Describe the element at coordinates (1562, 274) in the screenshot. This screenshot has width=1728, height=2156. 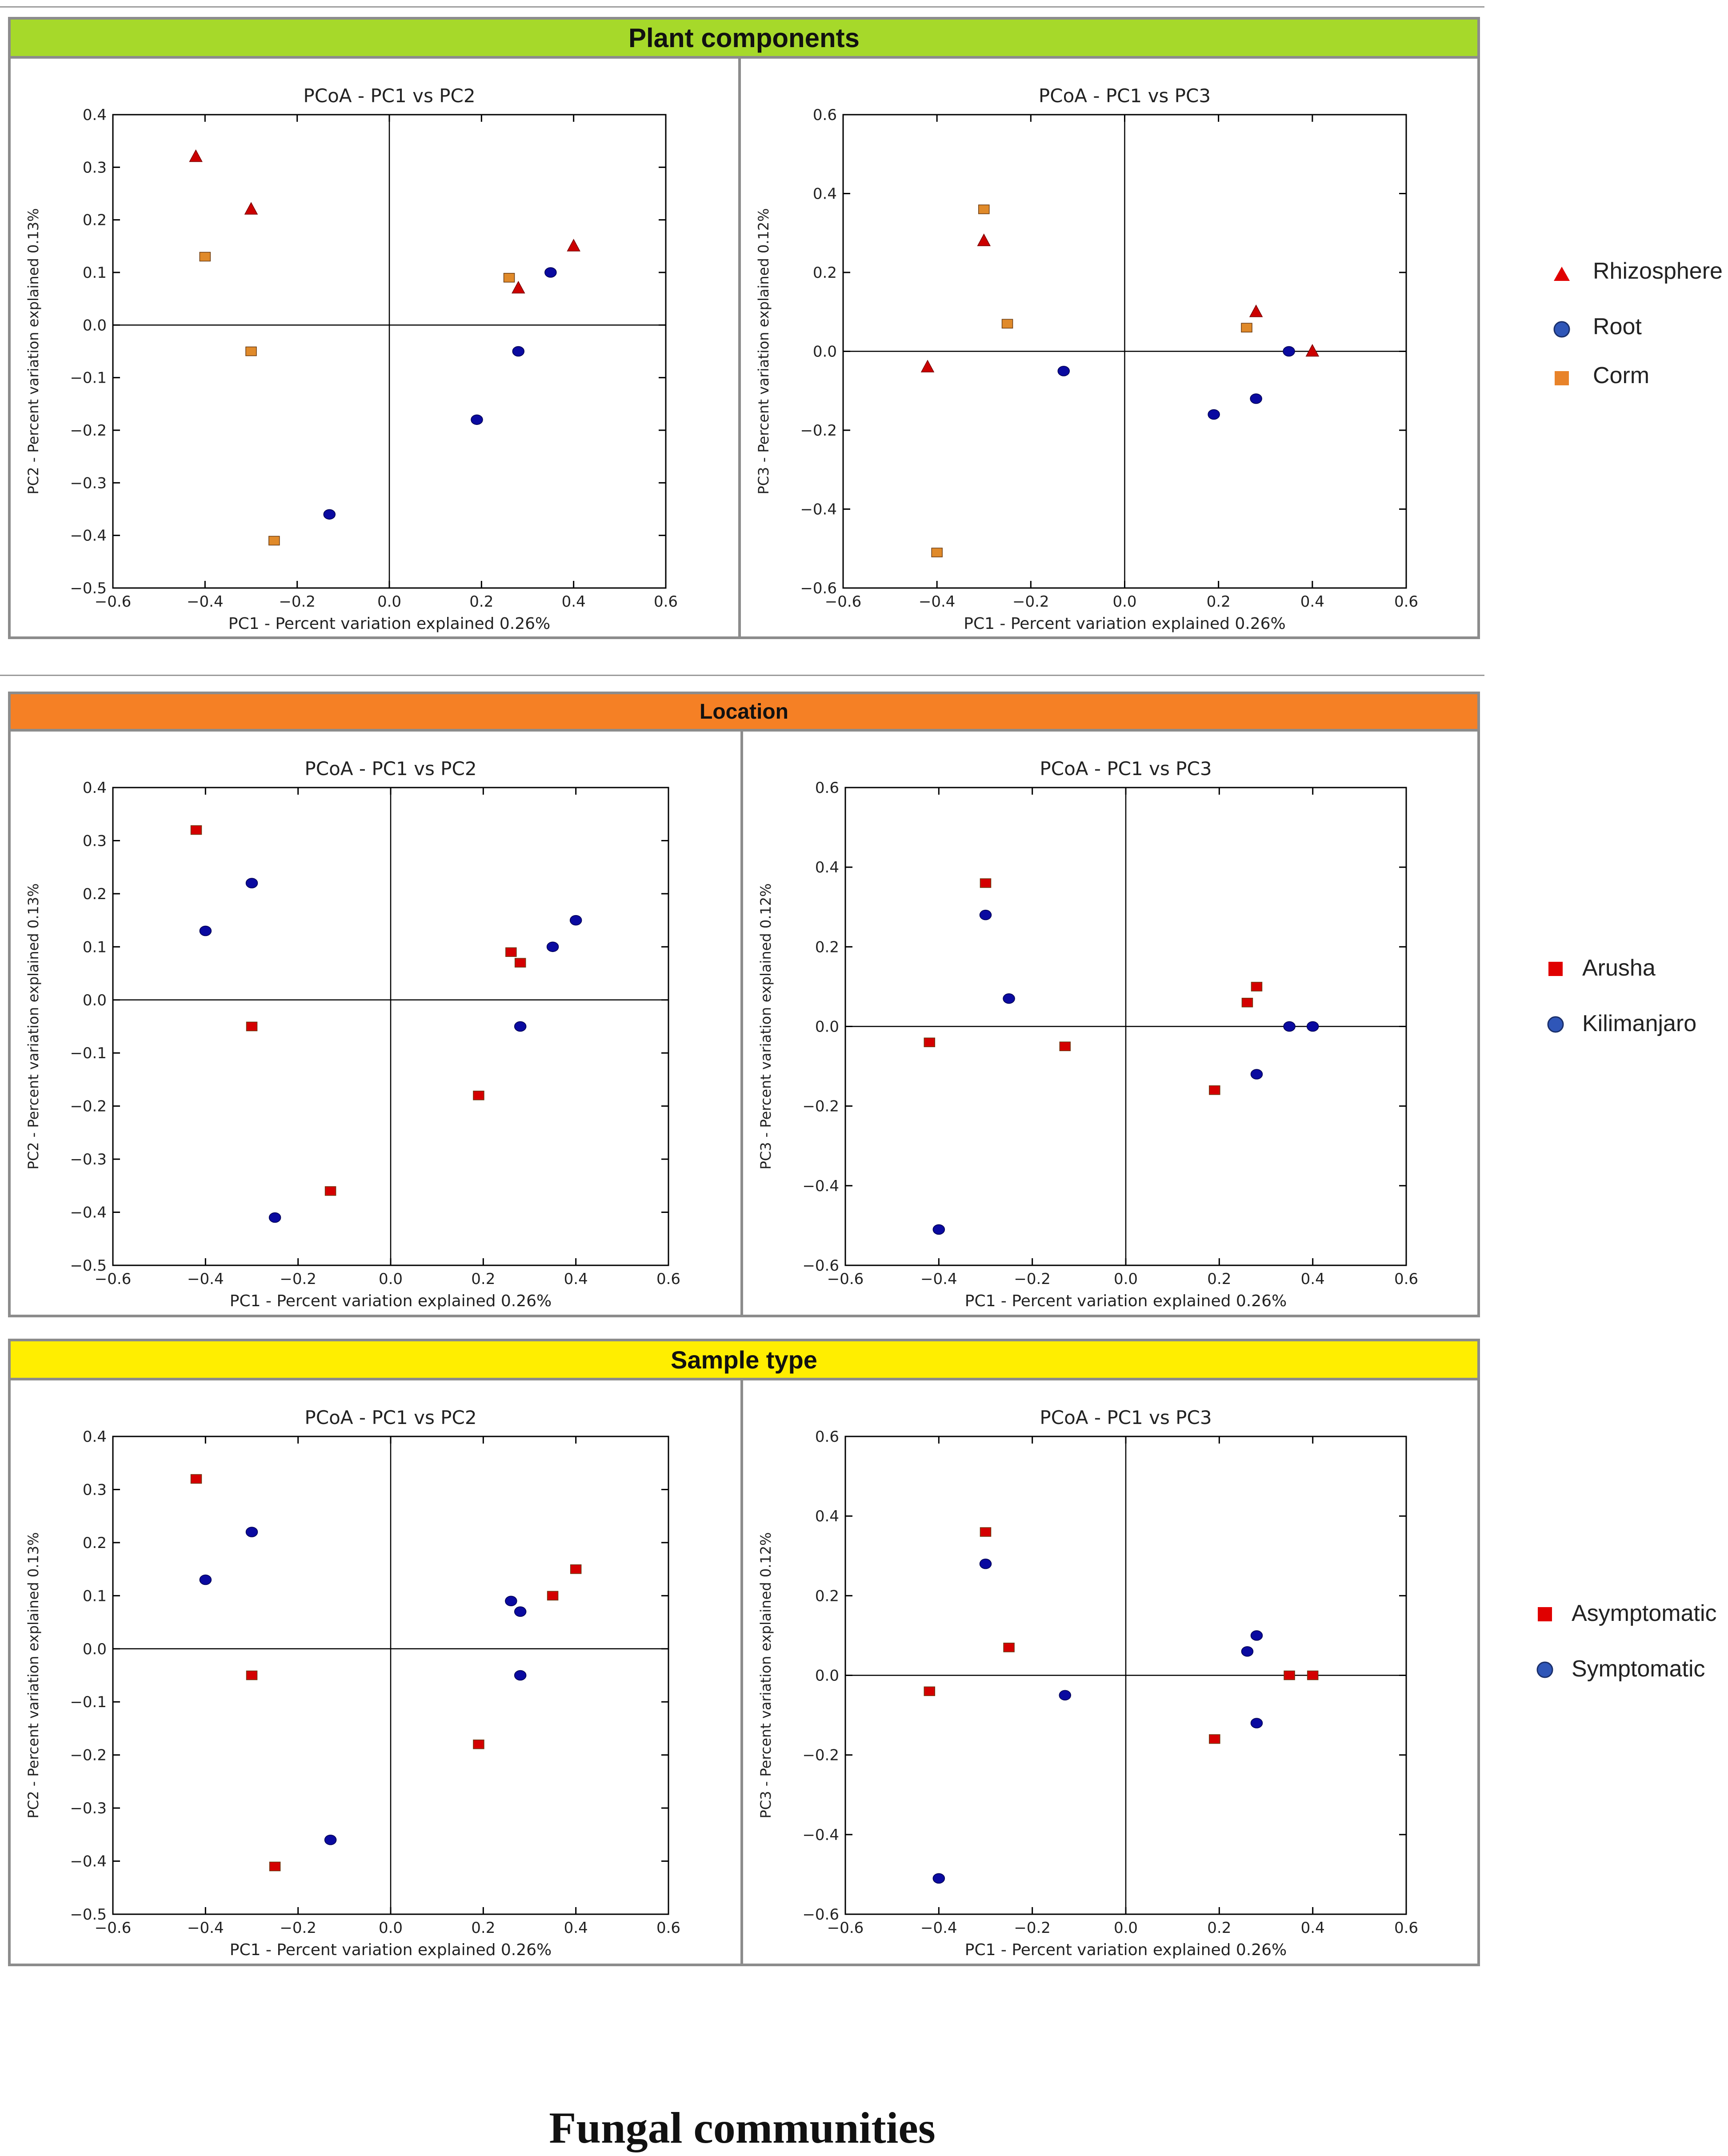
I see `triangle-marker-icon` at that location.